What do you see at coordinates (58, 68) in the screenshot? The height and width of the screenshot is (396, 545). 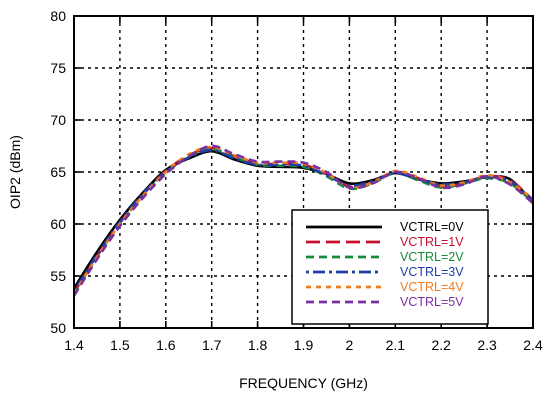 I see `y-tick-label: 75` at bounding box center [58, 68].